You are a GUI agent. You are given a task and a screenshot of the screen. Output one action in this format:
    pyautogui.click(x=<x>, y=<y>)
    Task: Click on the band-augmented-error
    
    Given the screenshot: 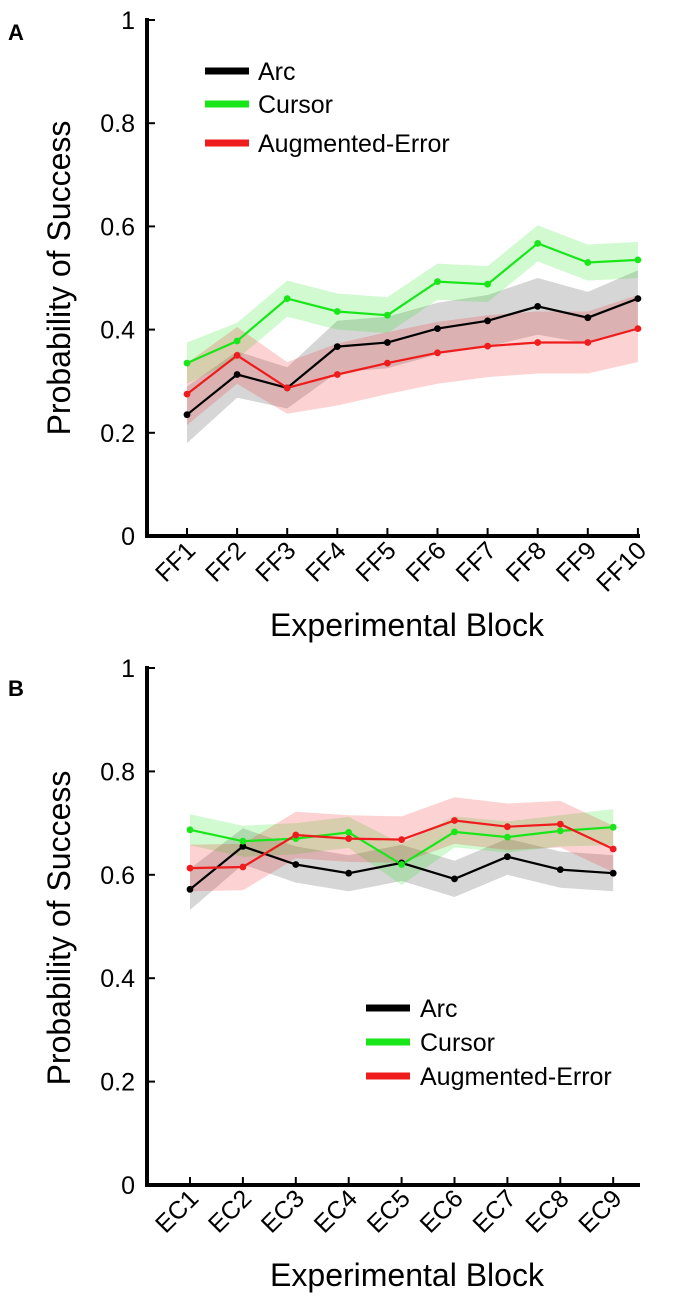 What is the action you would take?
    pyautogui.click(x=402, y=844)
    